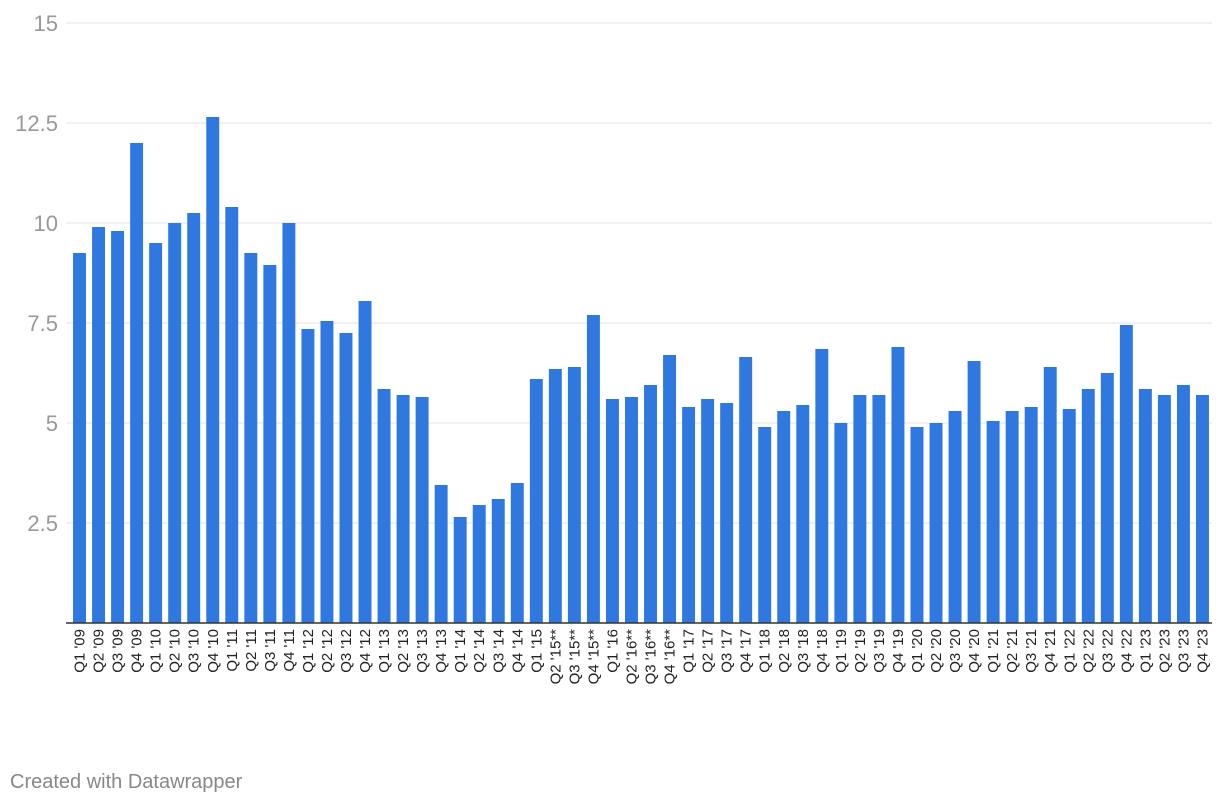  I want to click on x-tick-label: Q3 '21, so click(1031, 651).